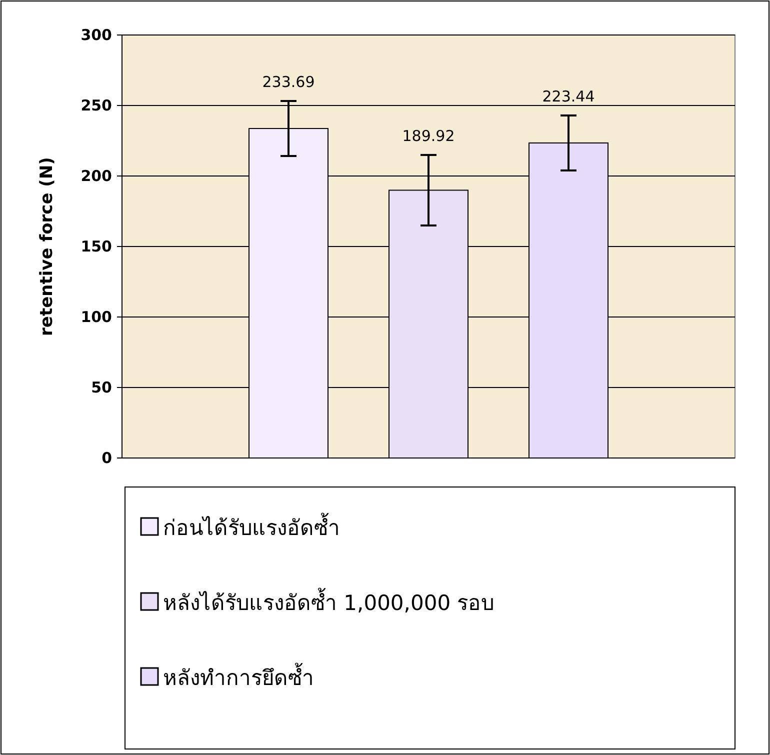 The height and width of the screenshot is (755, 770). What do you see at coordinates (96, 35) in the screenshot?
I see `y-tick-label: 300` at bounding box center [96, 35].